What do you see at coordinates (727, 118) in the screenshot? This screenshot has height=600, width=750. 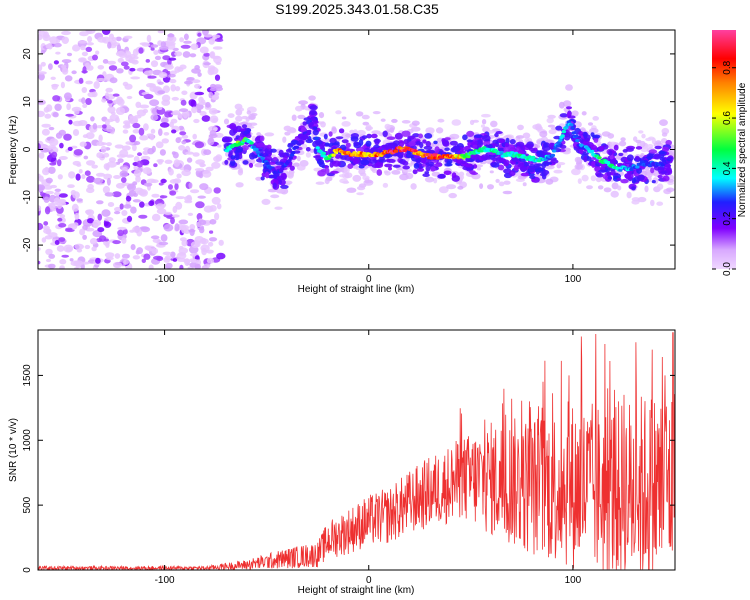 I see `colorbar-tick-label: 0.6` at bounding box center [727, 118].